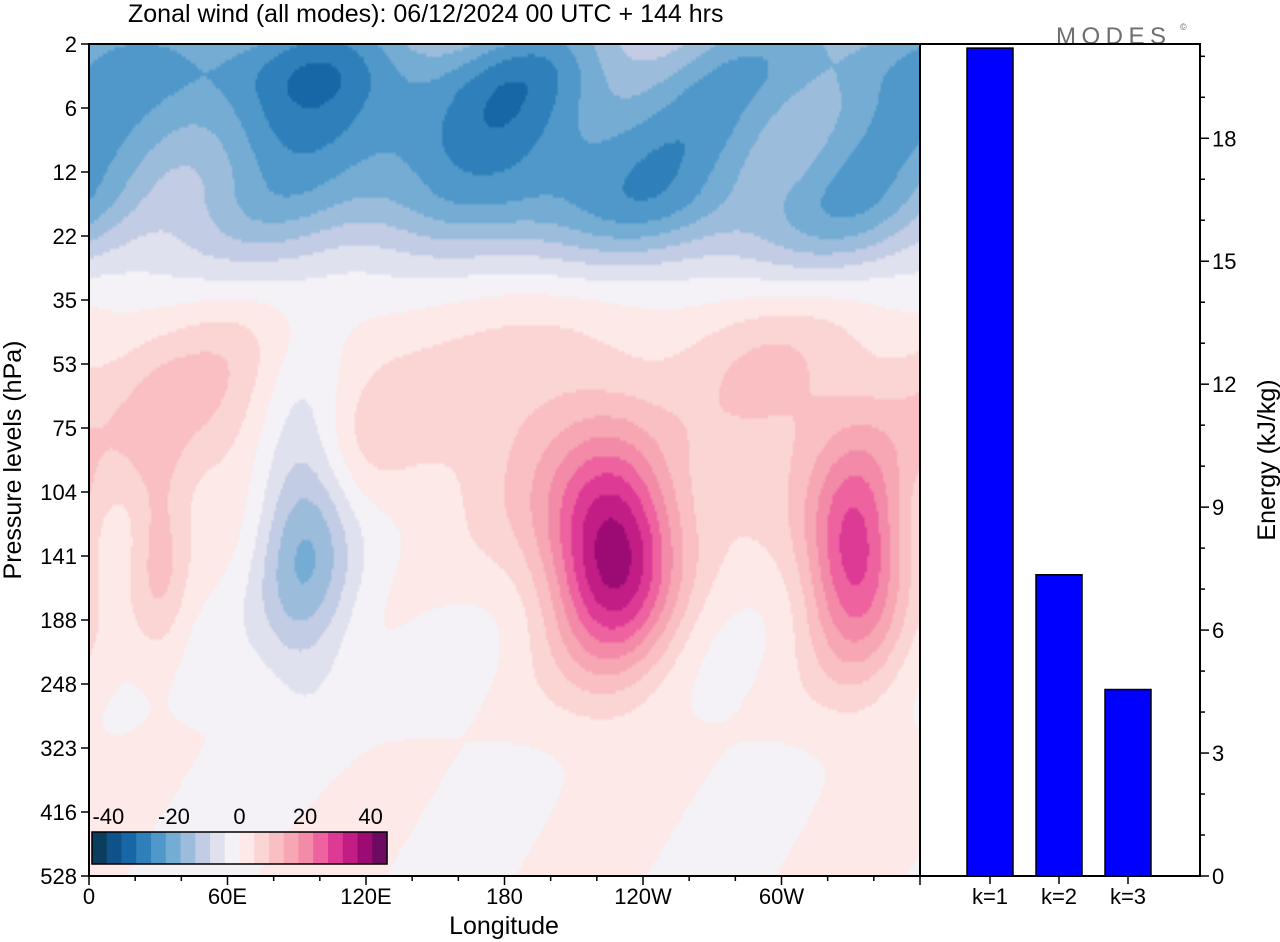  Describe the element at coordinates (58, 812) in the screenshot. I see `y-tick-label: 416` at that location.